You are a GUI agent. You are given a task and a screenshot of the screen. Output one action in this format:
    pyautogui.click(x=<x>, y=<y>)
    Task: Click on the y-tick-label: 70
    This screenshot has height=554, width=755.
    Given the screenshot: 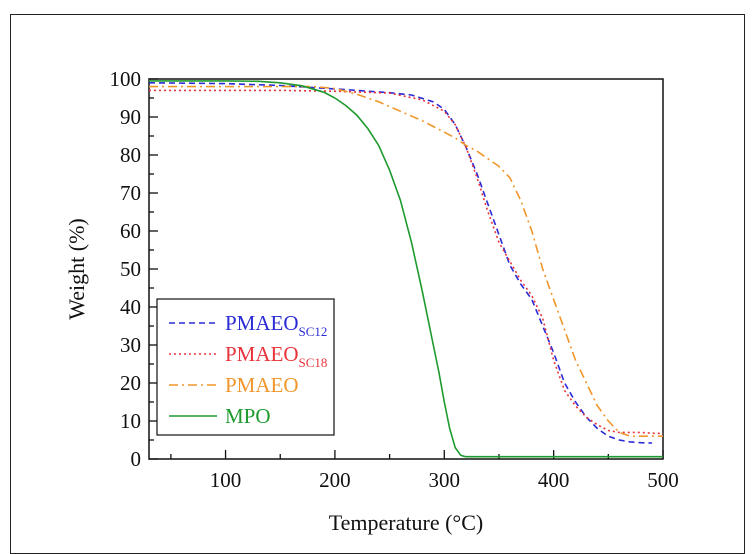 What is the action you would take?
    pyautogui.click(x=130, y=193)
    